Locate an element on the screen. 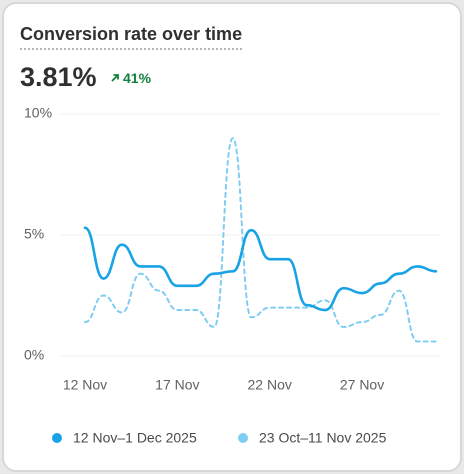 This screenshot has width=464, height=474. series-line is located at coordinates (260, 269).